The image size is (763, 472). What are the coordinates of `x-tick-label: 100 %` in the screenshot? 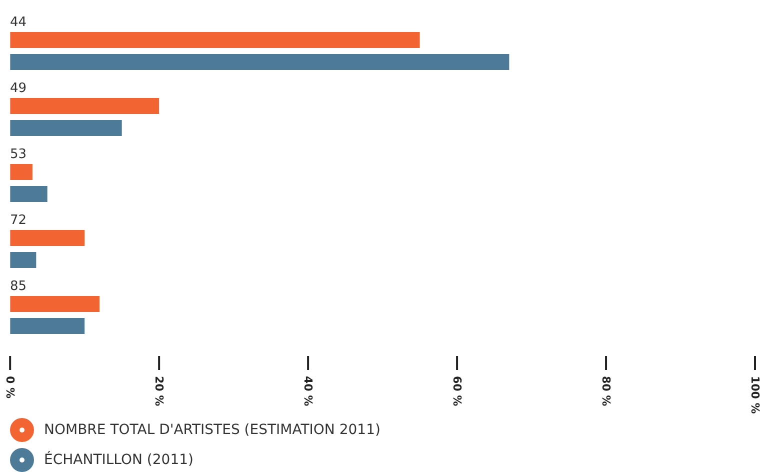 It's located at (755, 395).